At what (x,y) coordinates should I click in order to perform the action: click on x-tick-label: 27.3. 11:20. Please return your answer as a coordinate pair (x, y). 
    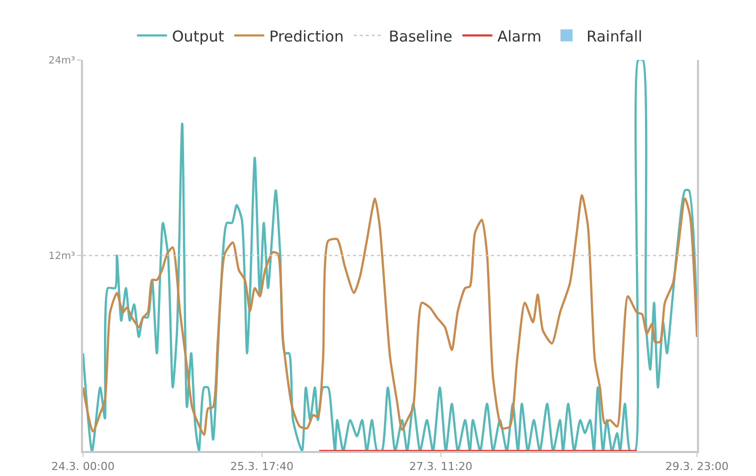
    Looking at the image, I should click on (440, 467).